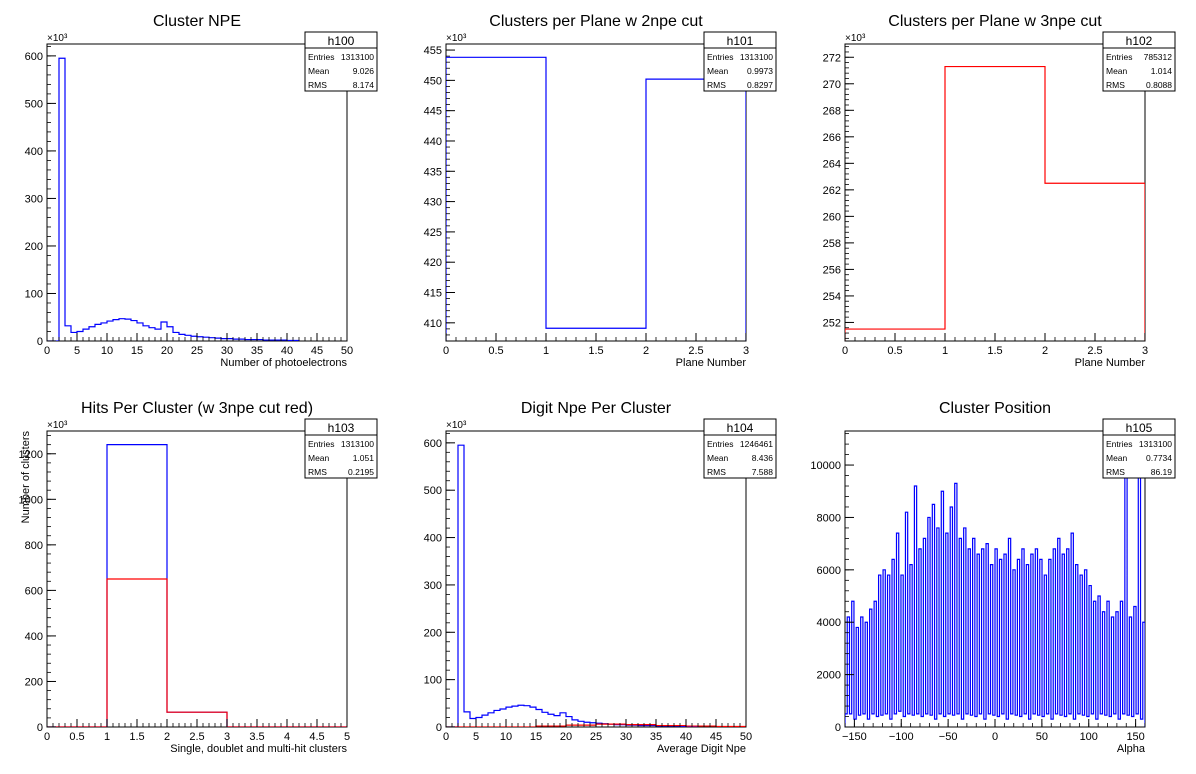 This screenshot has height=774, width=1196. I want to click on x-axis-label: Alpha, so click(1131, 749).